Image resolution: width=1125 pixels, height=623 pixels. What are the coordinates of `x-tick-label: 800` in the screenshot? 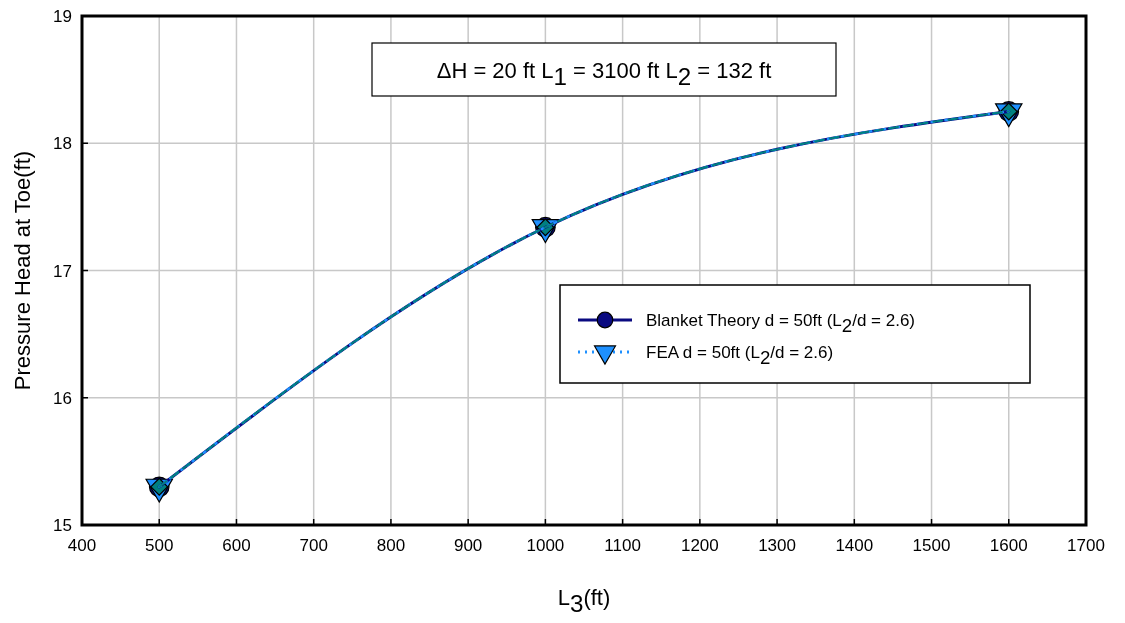 It's located at (391, 545).